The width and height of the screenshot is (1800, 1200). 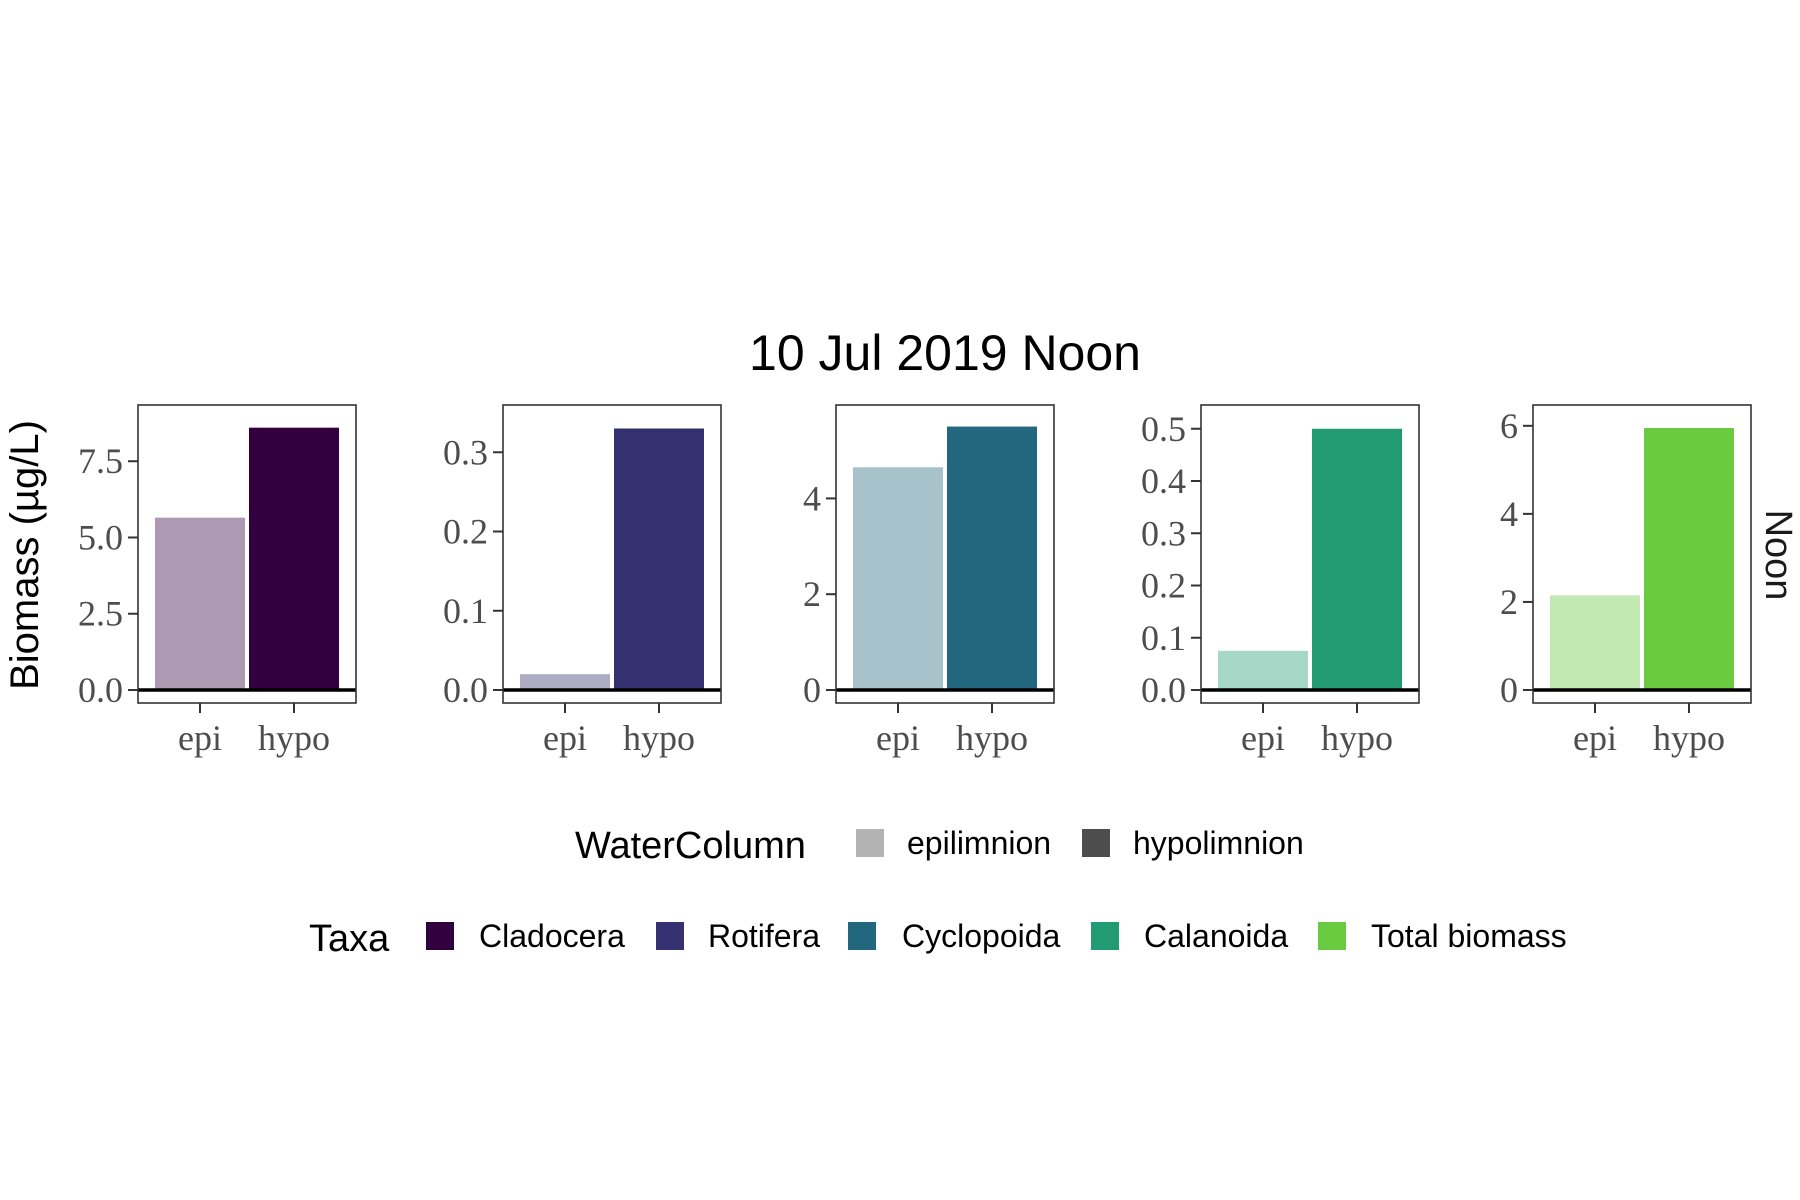 I want to click on y-tick-label-calanoida-2: 0.2, so click(x=1163, y=586).